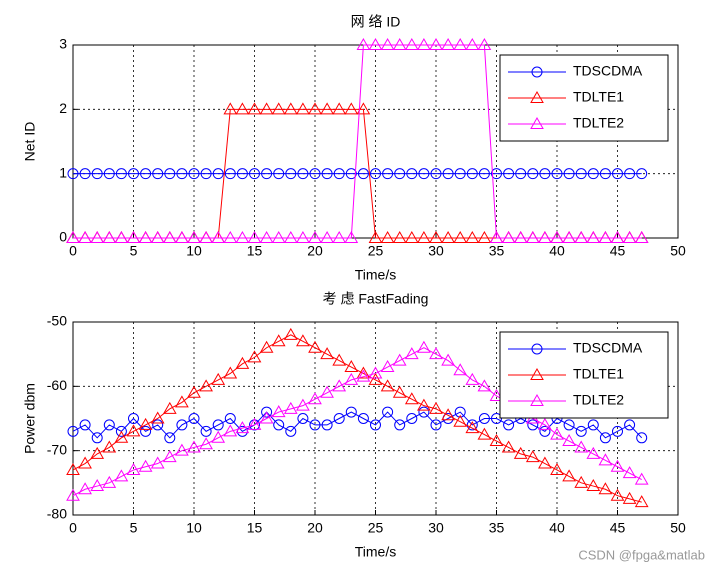 The height and width of the screenshot is (574, 714). Describe the element at coordinates (537, 122) in the screenshot. I see `legend-marker` at that location.